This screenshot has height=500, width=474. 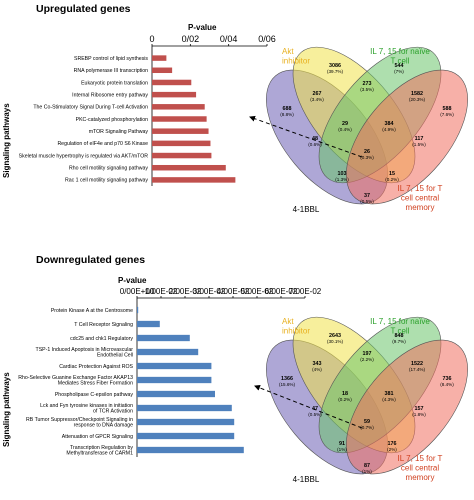 What do you see at coordinates (315, 139) in the screenshot?
I see `venn-region-count: 48` at bounding box center [315, 139].